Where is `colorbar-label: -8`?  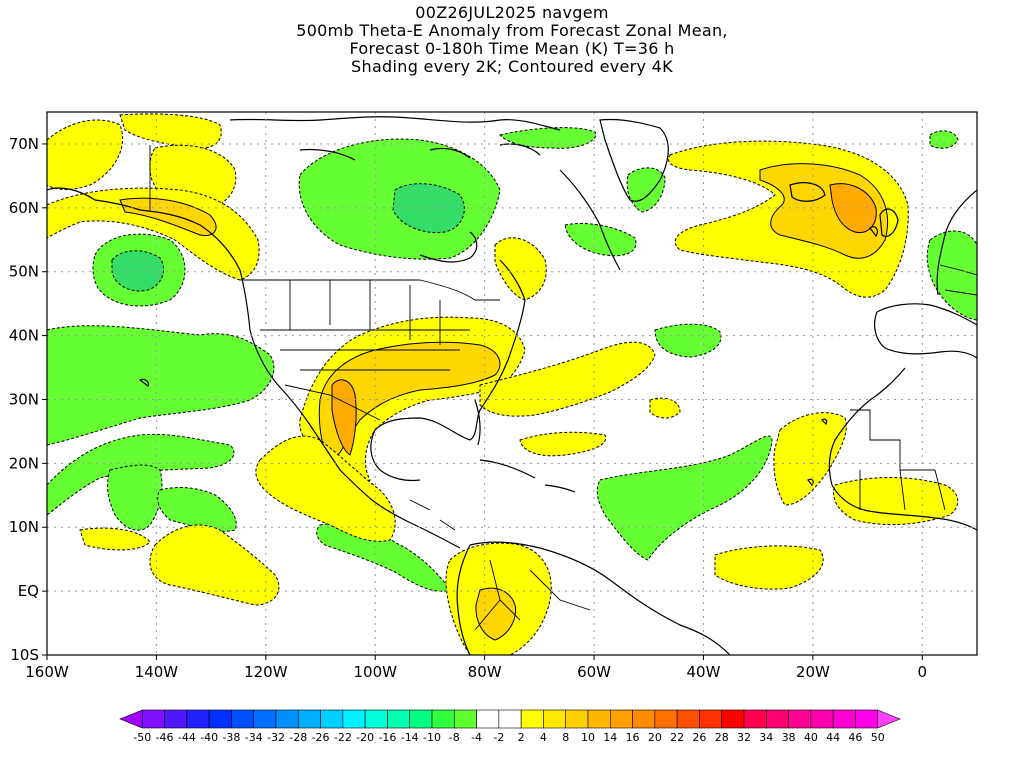
colorbar-label: -8 is located at coordinates (454, 737).